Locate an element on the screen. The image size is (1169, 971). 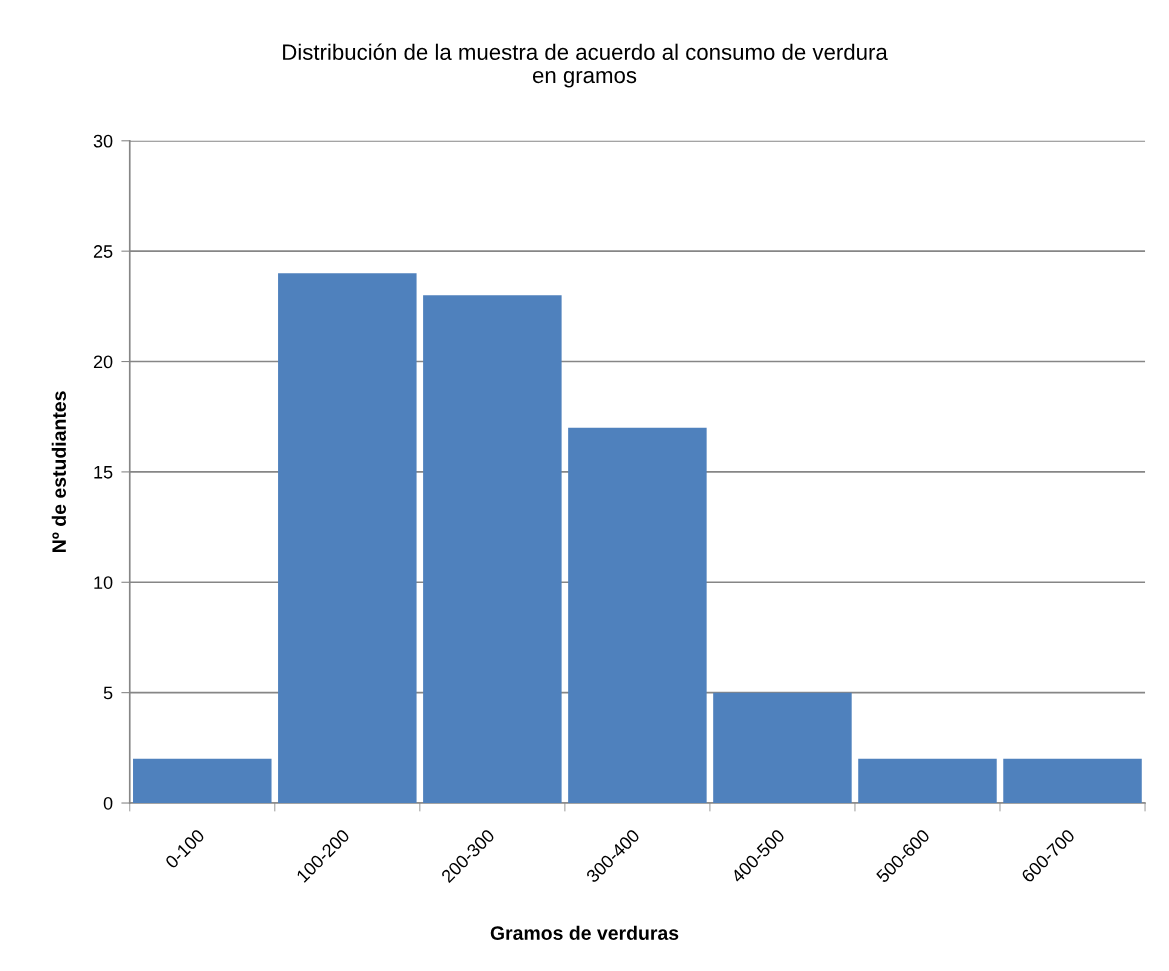
y-tick-label: 15 is located at coordinates (103, 472).